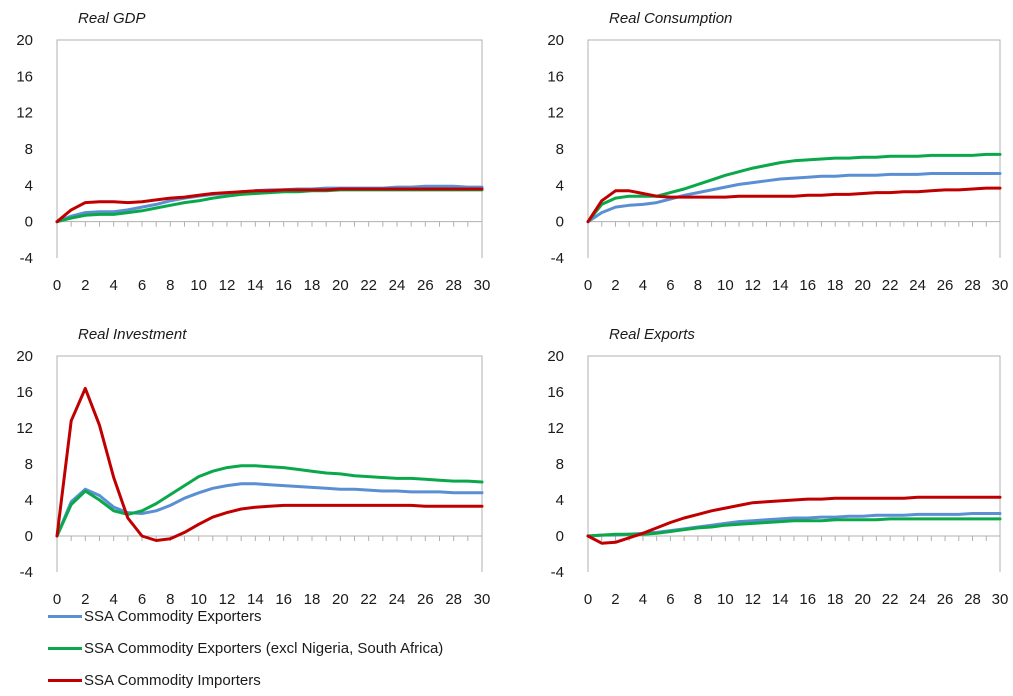  What do you see at coordinates (652, 334) in the screenshot?
I see `panel-title: Real Exports` at bounding box center [652, 334].